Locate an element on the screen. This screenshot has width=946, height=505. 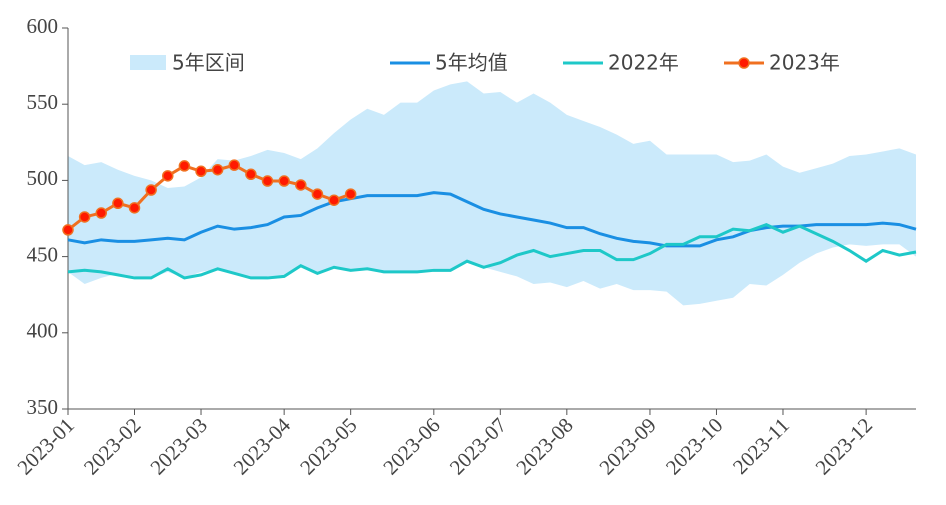
series-line is located at coordinates (492, 251).